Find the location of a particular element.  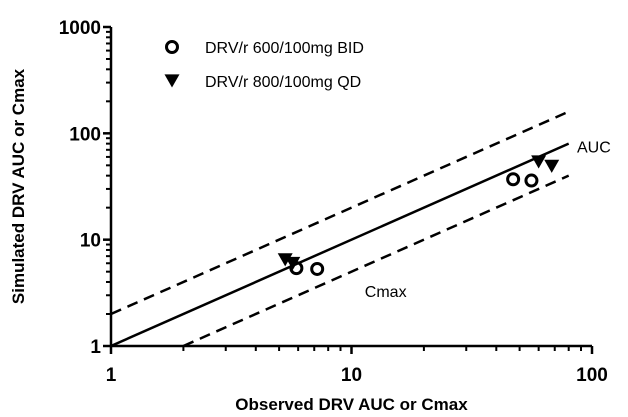

y-tick-label: 10 is located at coordinates (90, 241).